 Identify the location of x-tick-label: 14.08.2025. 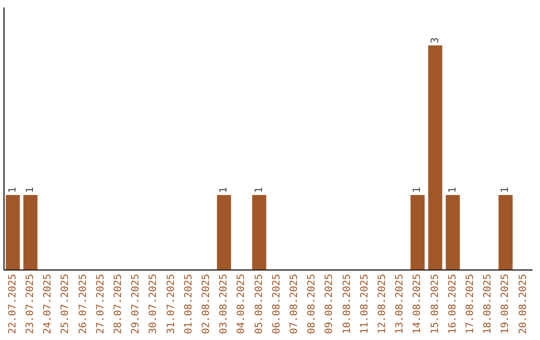
(418, 304).